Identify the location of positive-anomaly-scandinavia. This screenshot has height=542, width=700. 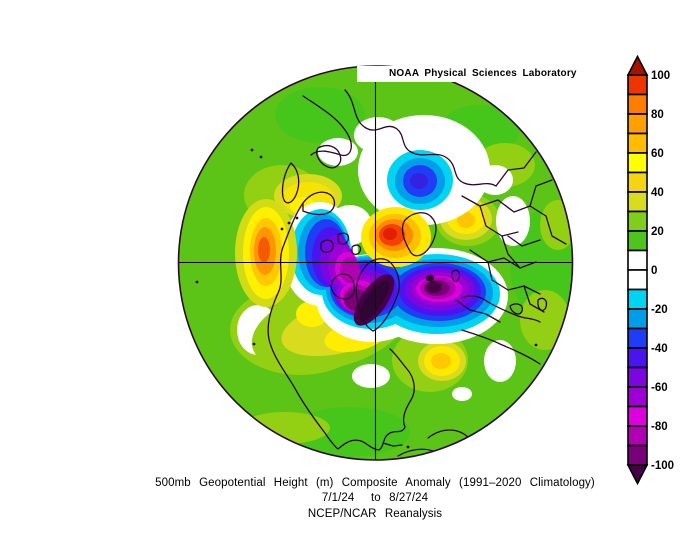
(396, 237).